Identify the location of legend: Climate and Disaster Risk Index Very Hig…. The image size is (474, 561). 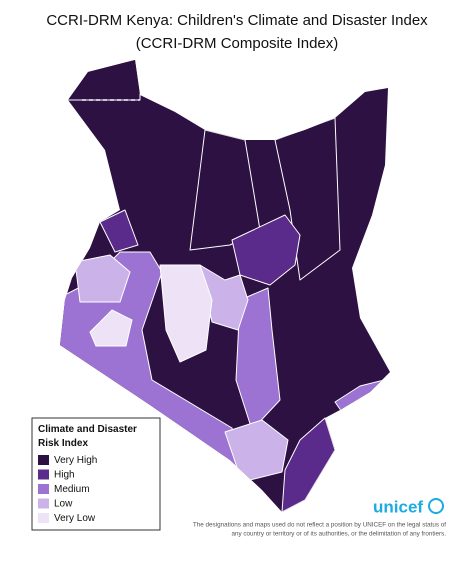
(96, 474).